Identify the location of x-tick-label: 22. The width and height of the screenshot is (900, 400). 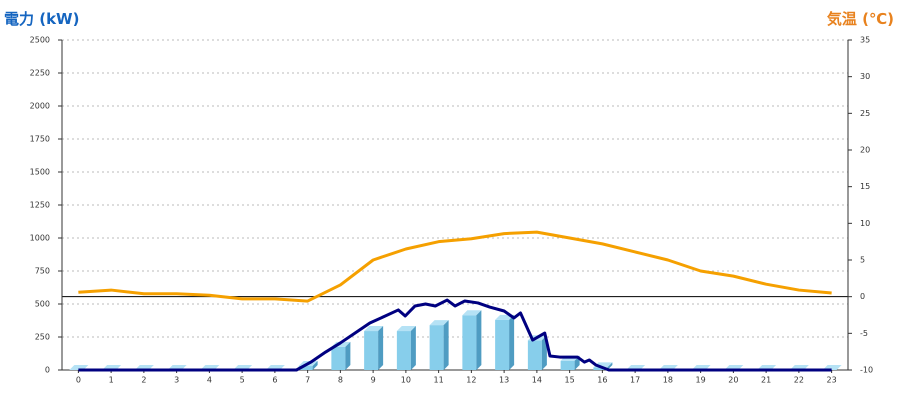
(799, 380).